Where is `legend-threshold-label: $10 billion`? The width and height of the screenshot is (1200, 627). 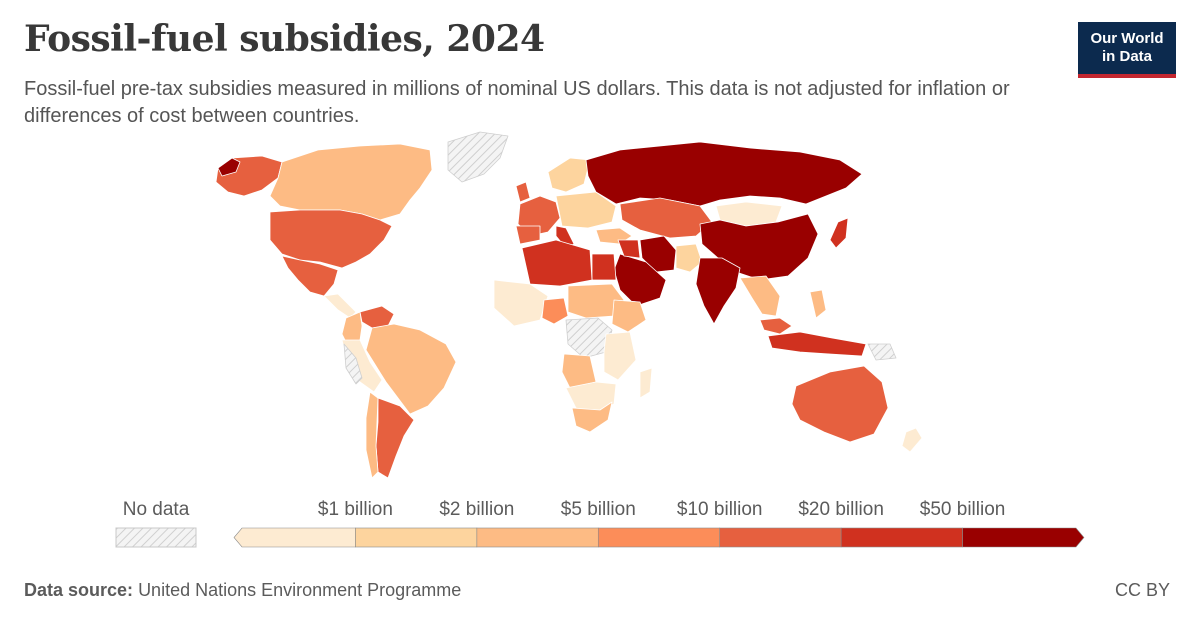 legend-threshold-label: $10 billion is located at coordinates (720, 509).